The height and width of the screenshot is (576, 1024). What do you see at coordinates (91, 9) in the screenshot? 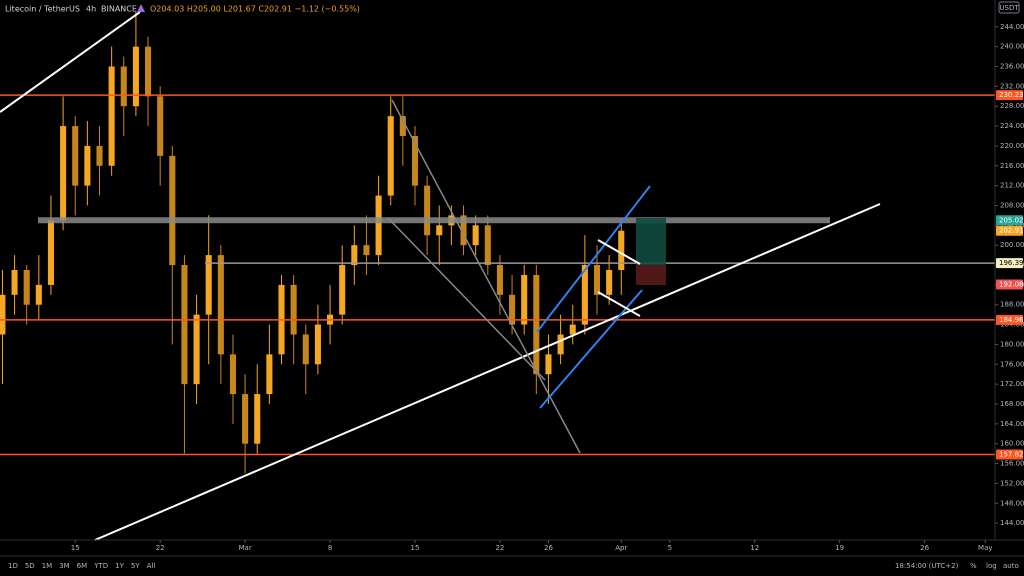
I see `interval: 4h` at bounding box center [91, 9].